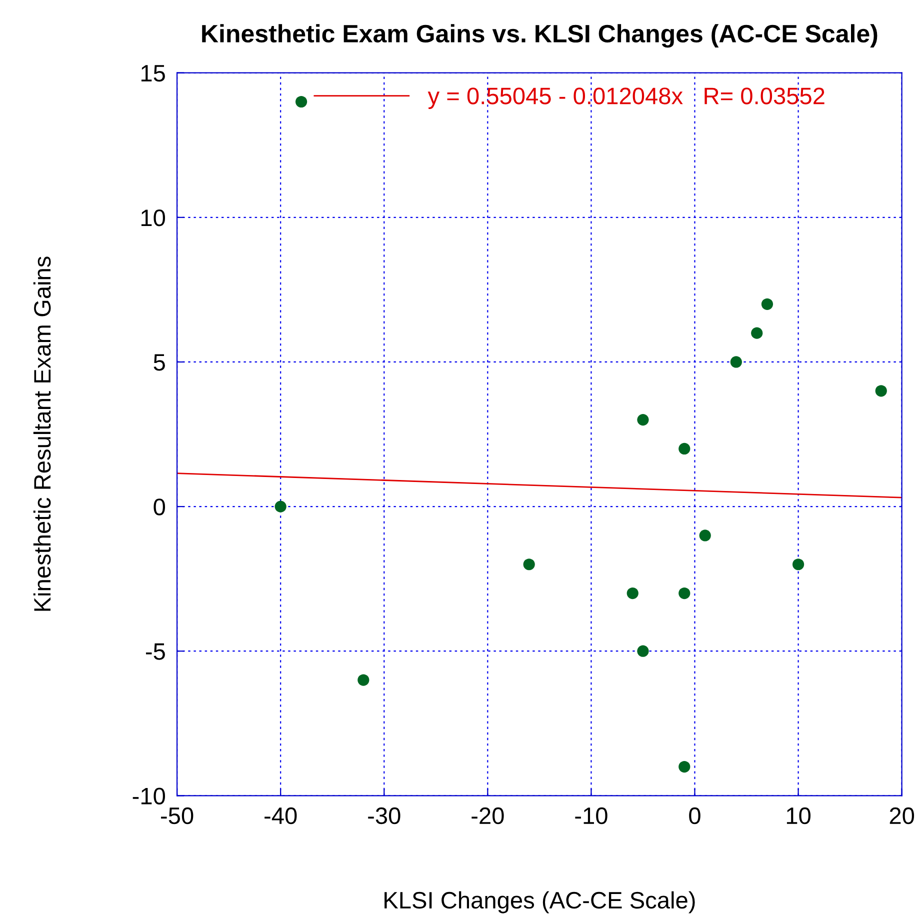 This screenshot has height=922, width=924. Describe the element at coordinates (540, 36) in the screenshot. I see `chart-title: Kinesthetic Exam Gains vs. KLSI Changes (AC-CE Scale)` at that location.